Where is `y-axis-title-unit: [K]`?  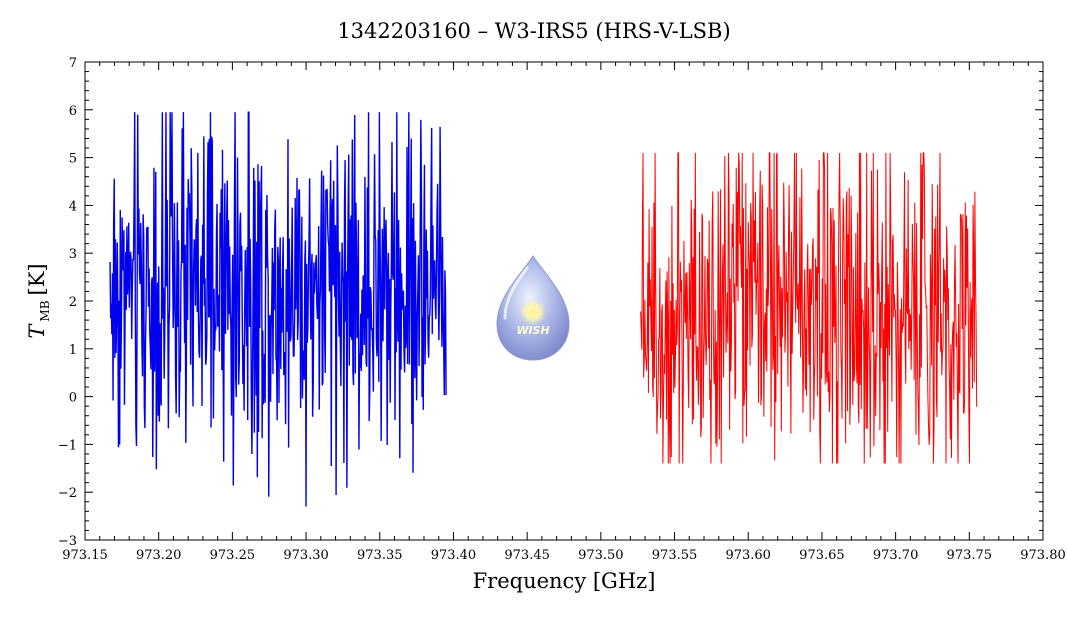
y-axis-title-unit: [K] is located at coordinates (37, 279).